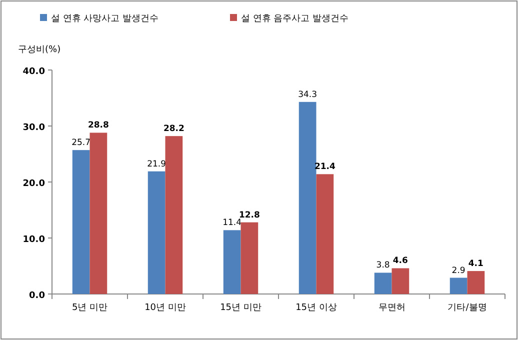 The image size is (518, 340). I want to click on data-label: 28.8, so click(98, 125).